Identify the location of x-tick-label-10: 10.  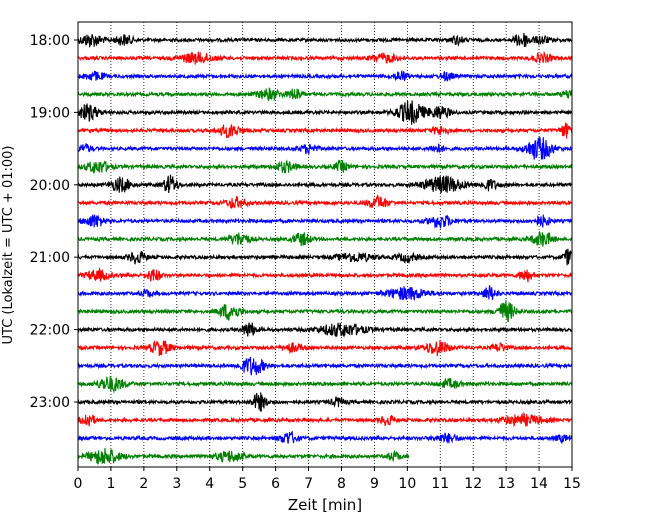
(407, 484).